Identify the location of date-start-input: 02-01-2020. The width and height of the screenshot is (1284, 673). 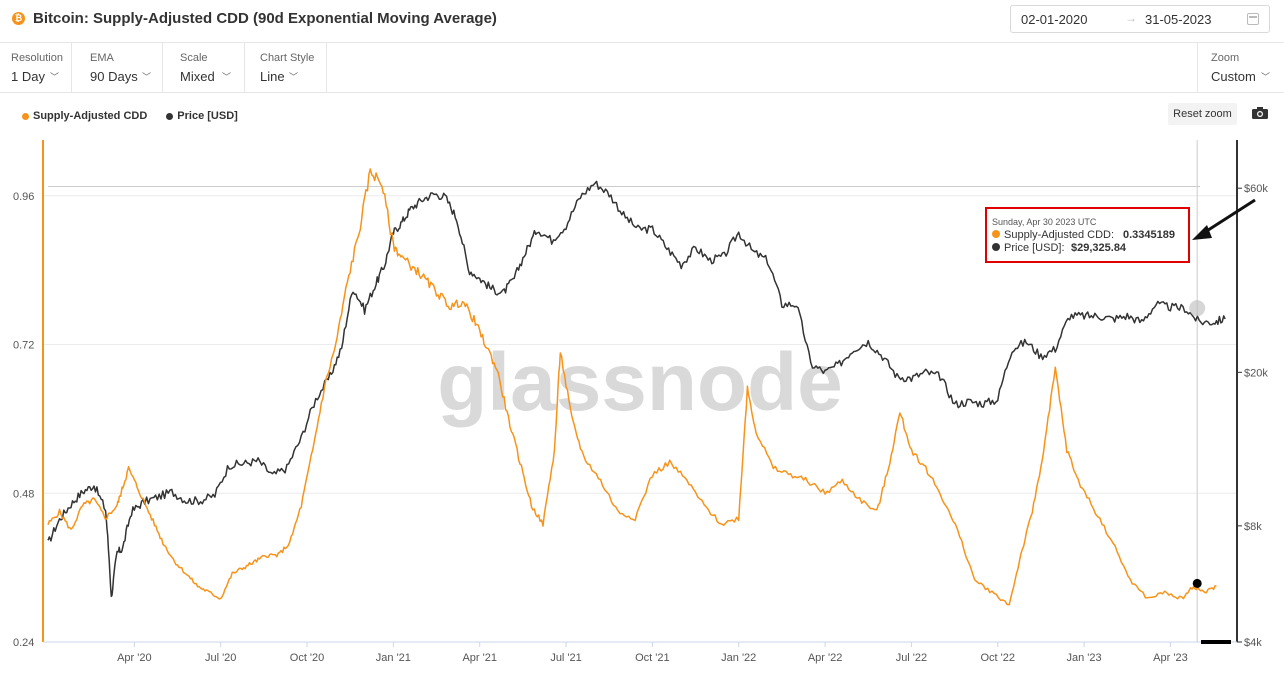
(1054, 19).